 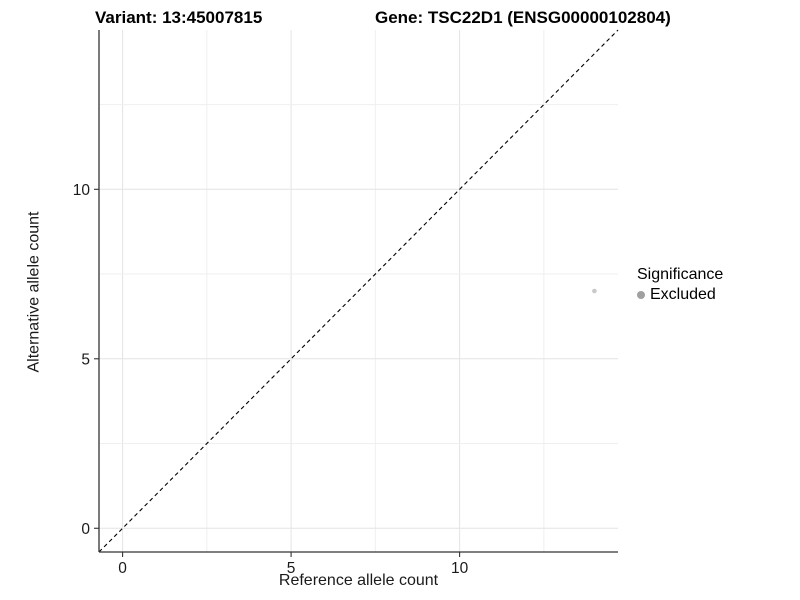 I want to click on x-tick-label: 10, so click(x=460, y=568).